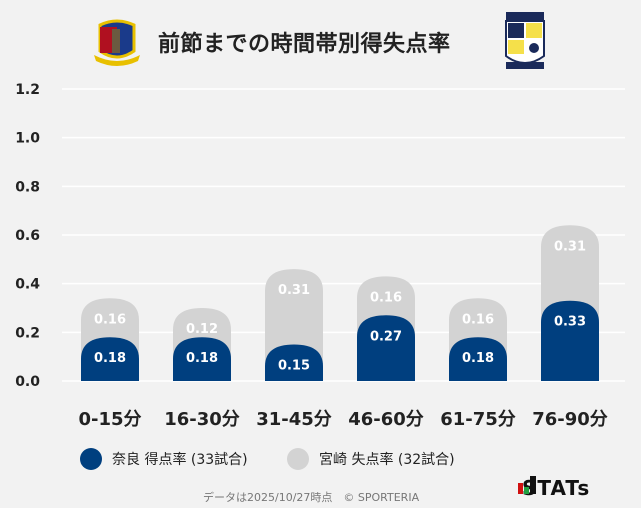 This screenshot has height=508, width=641. Describe the element at coordinates (311, 497) in the screenshot. I see `footer-note: データは2025/10/27時点 © SPORTERIA` at that location.